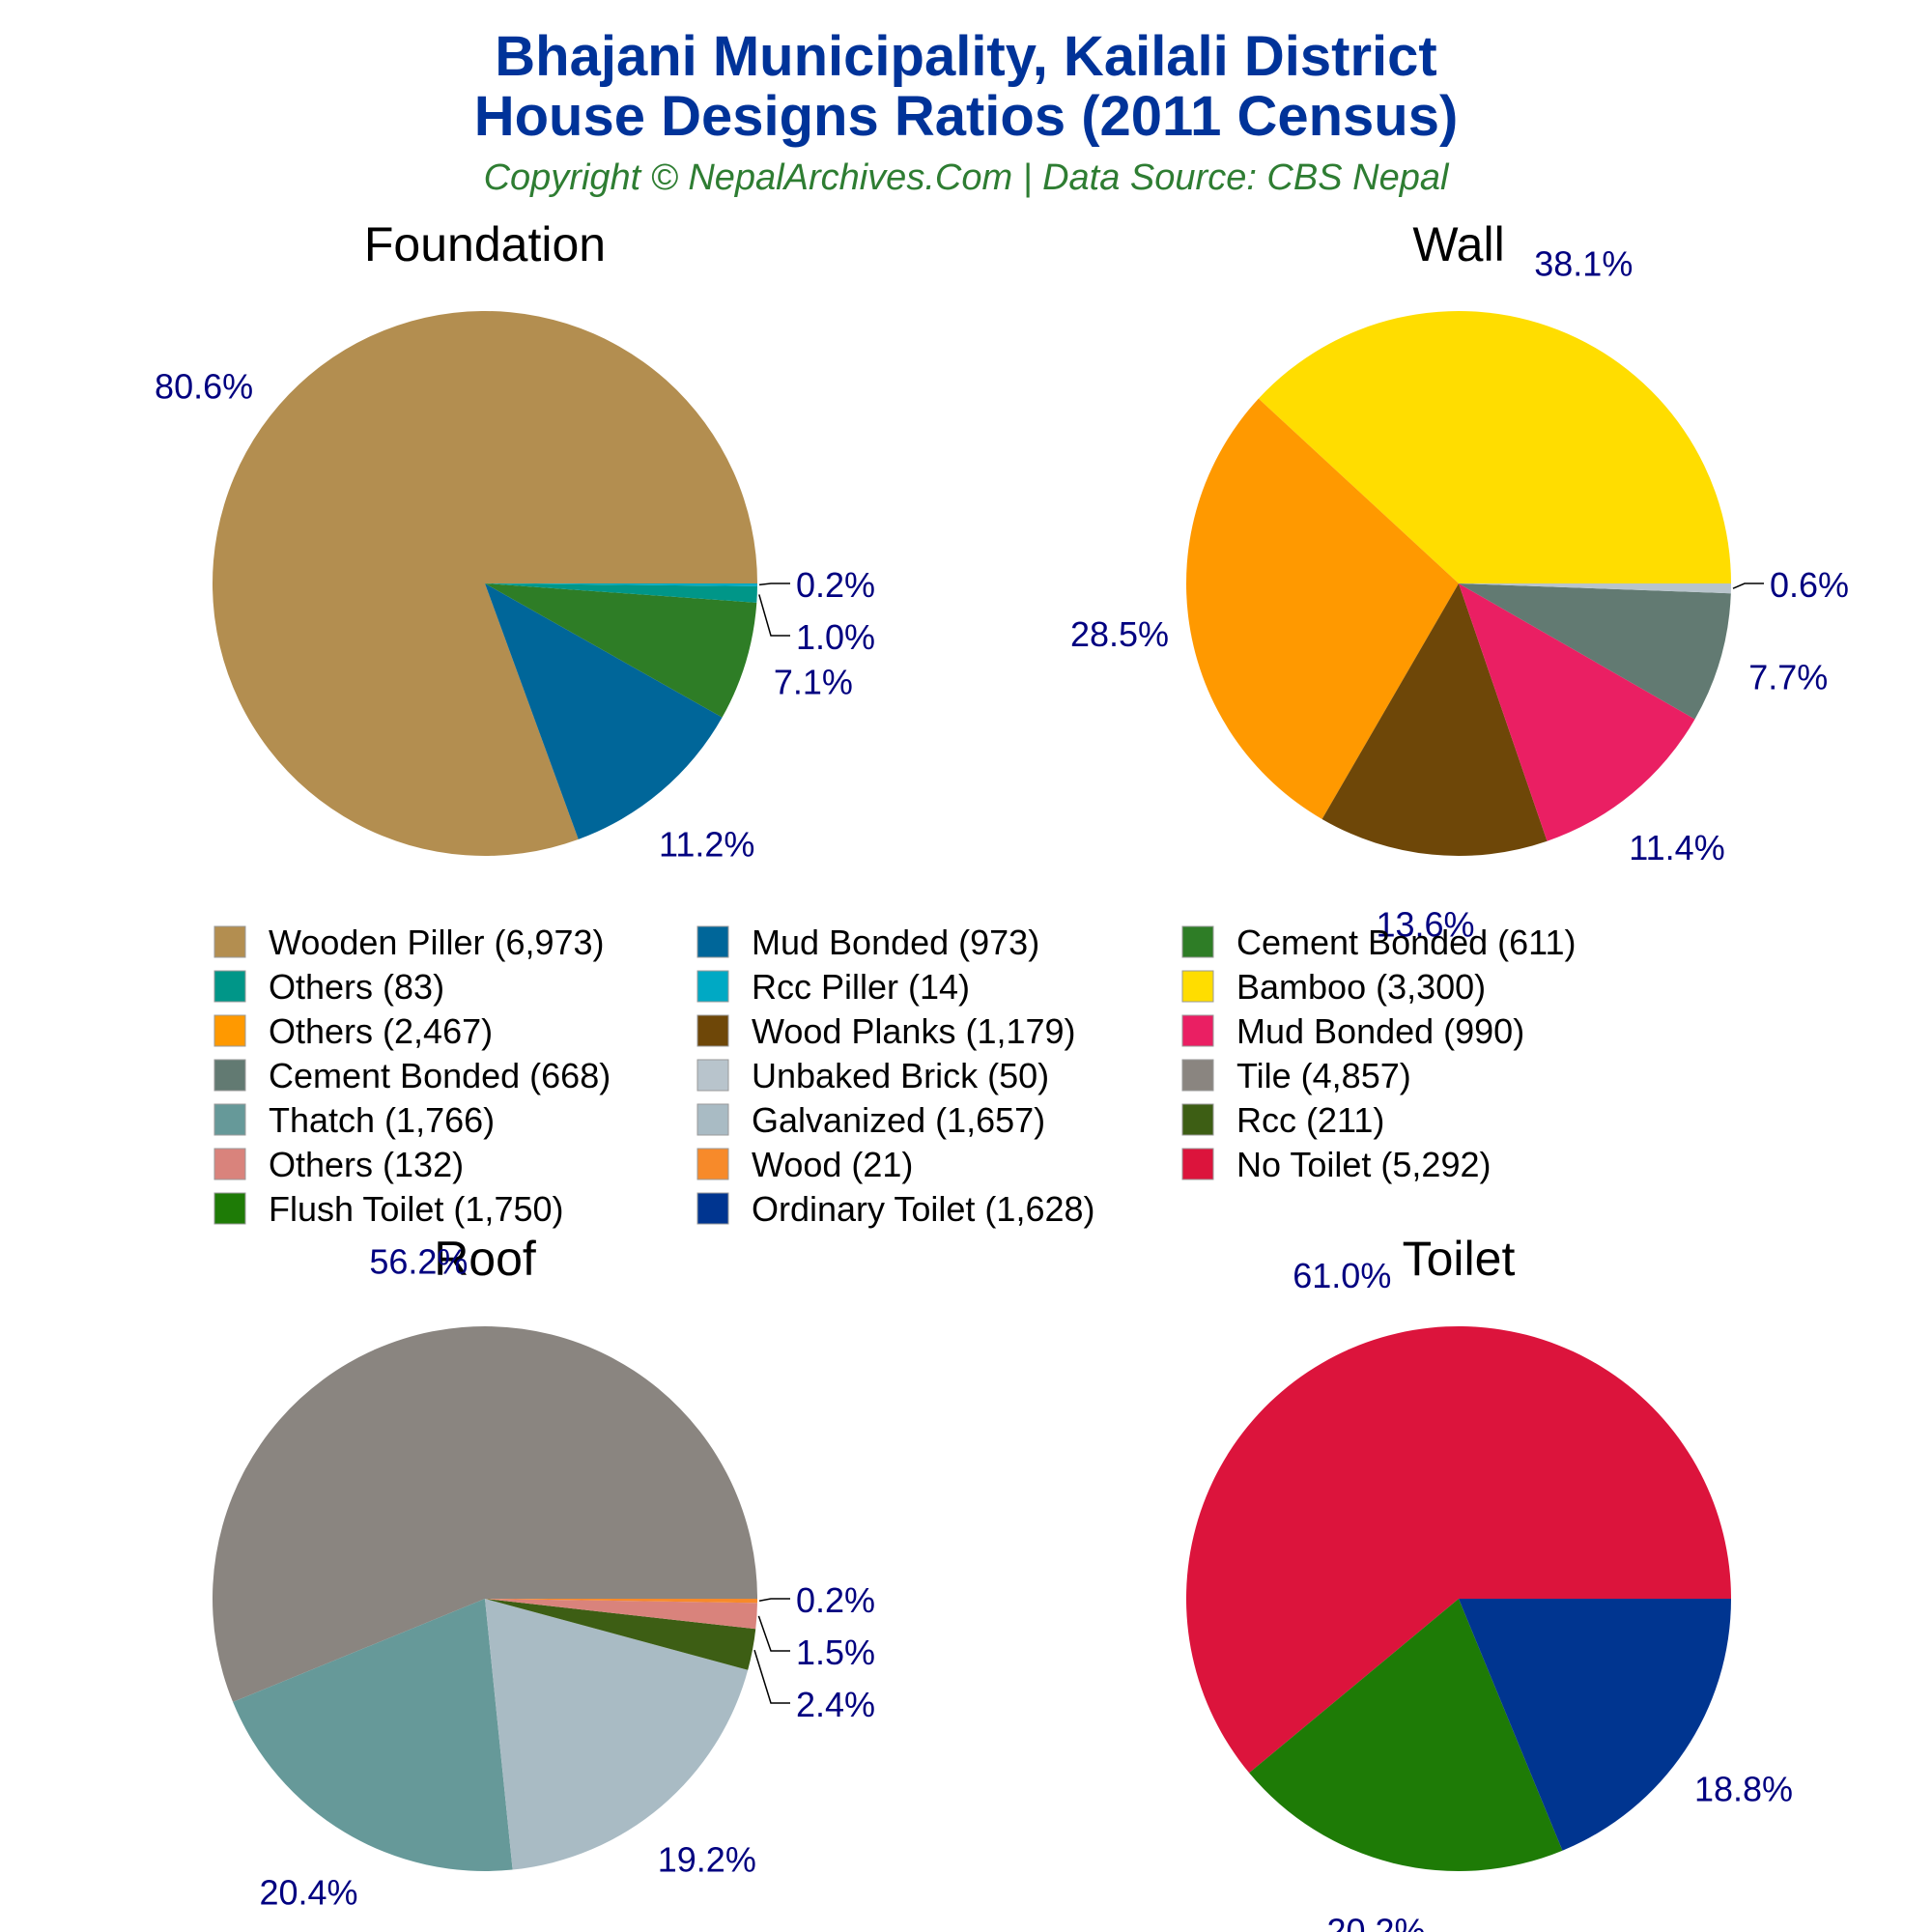 The image size is (1932, 1932). What do you see at coordinates (1583, 263) in the screenshot?
I see `wall-pct-label-bamboo: 38.1%` at bounding box center [1583, 263].